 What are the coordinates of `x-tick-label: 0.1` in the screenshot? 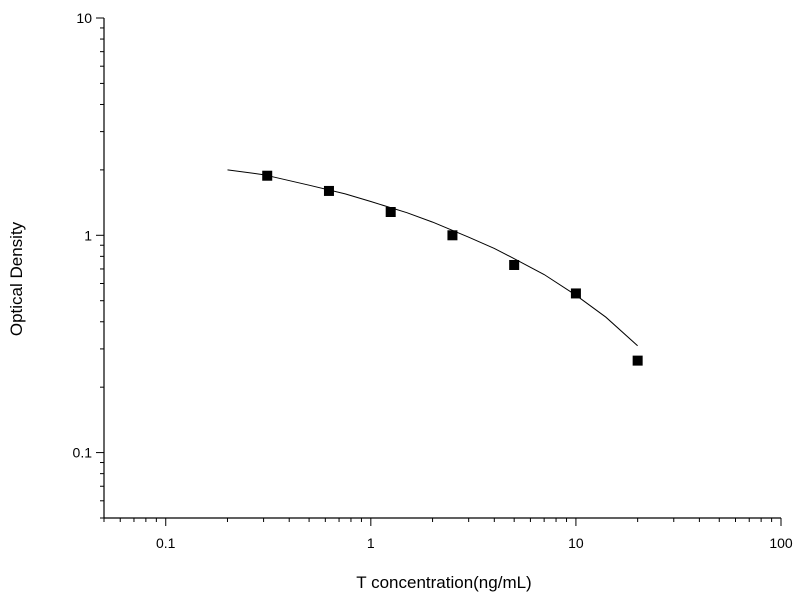 It's located at (166, 543).